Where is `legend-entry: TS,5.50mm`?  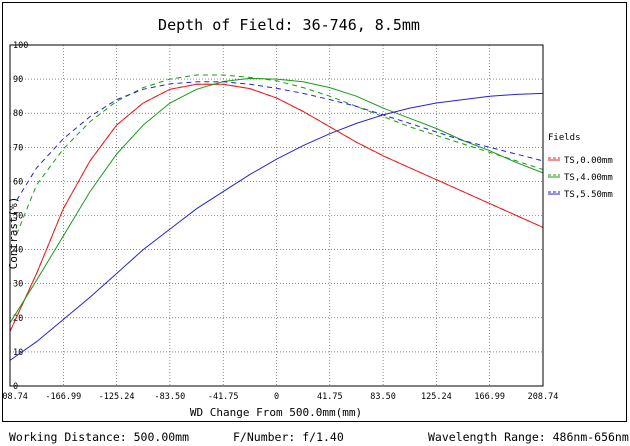
legend-entry: TS,5.50mm is located at coordinates (588, 195).